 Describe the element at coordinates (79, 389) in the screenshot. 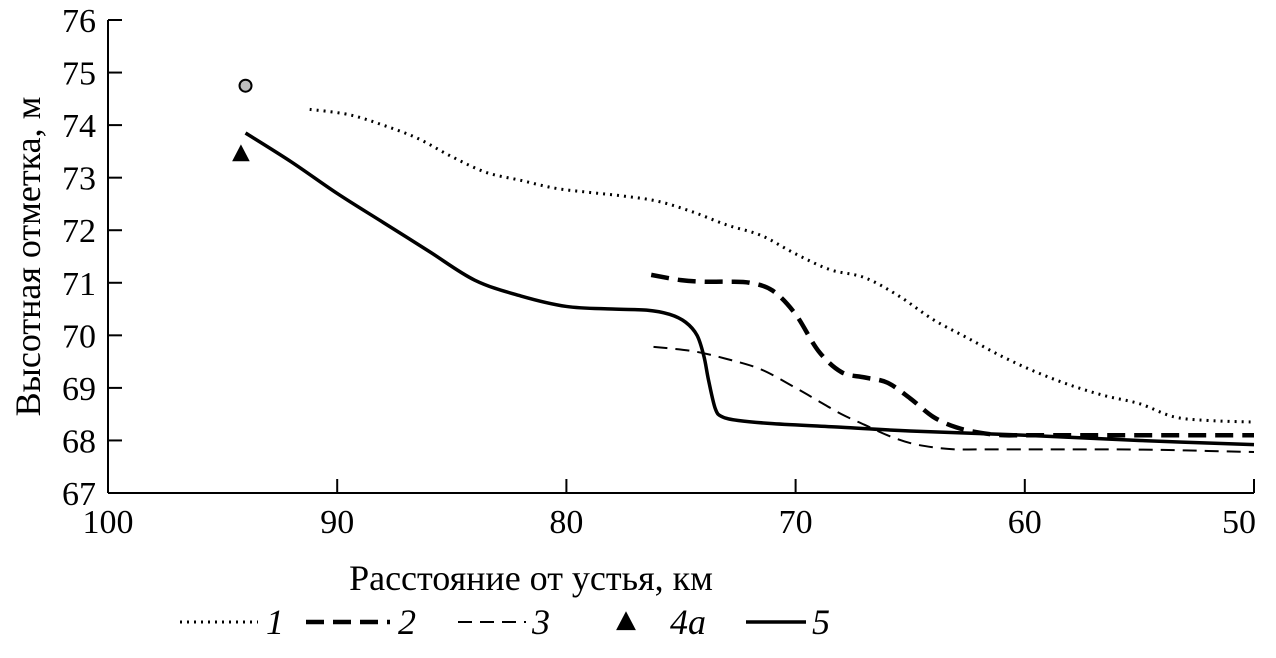

I see `y-tick-label: 69` at that location.